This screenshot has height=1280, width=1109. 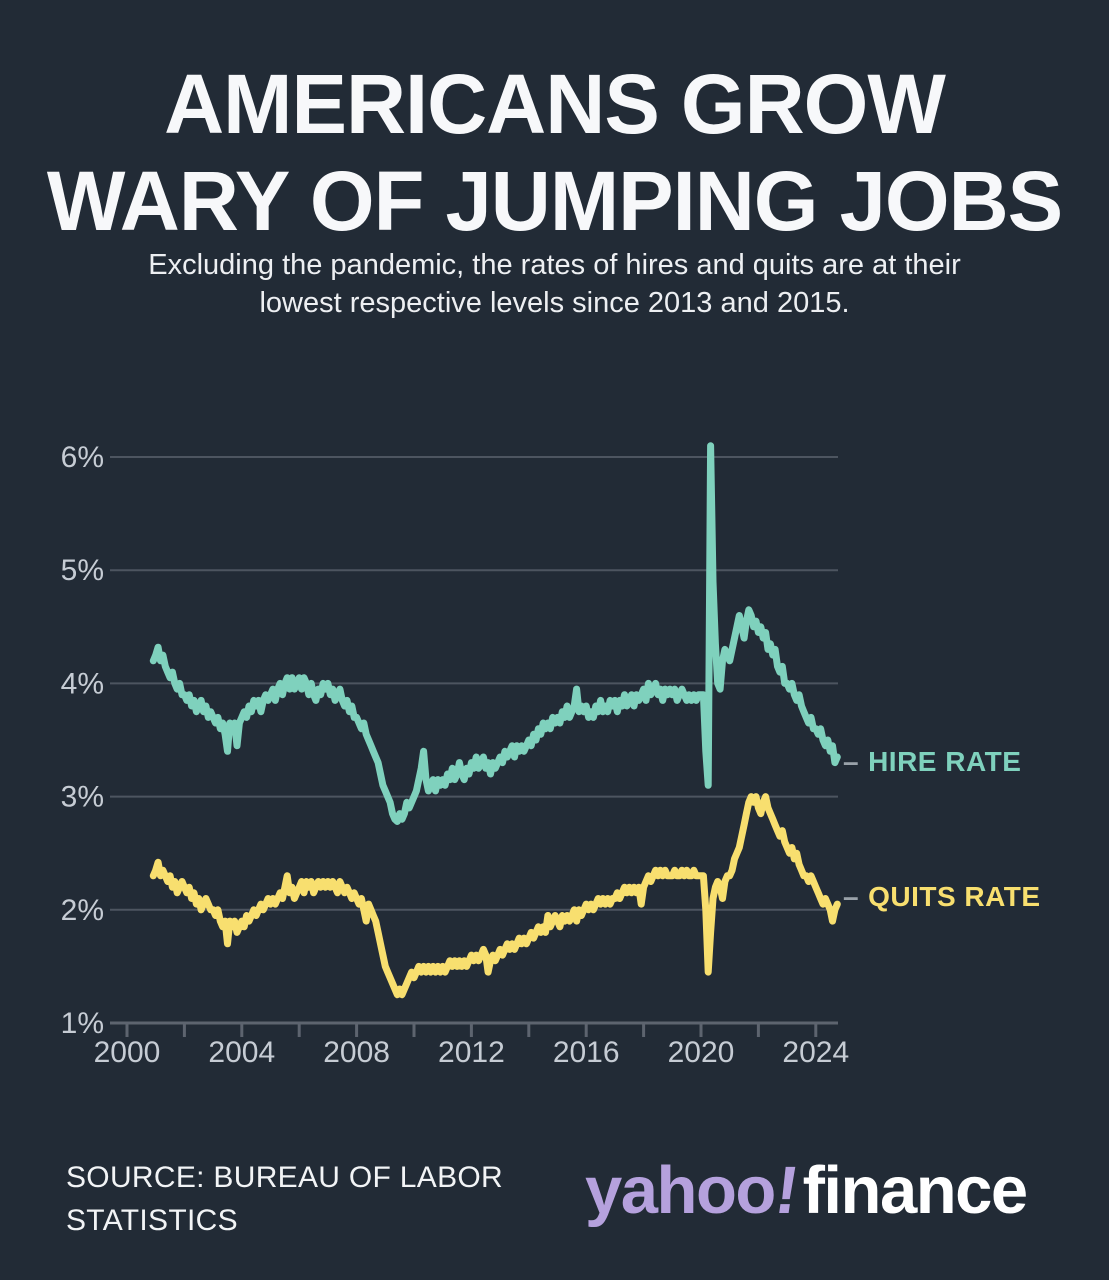 What do you see at coordinates (152, 1220) in the screenshot?
I see `source-line-2: STATISTICS` at bounding box center [152, 1220].